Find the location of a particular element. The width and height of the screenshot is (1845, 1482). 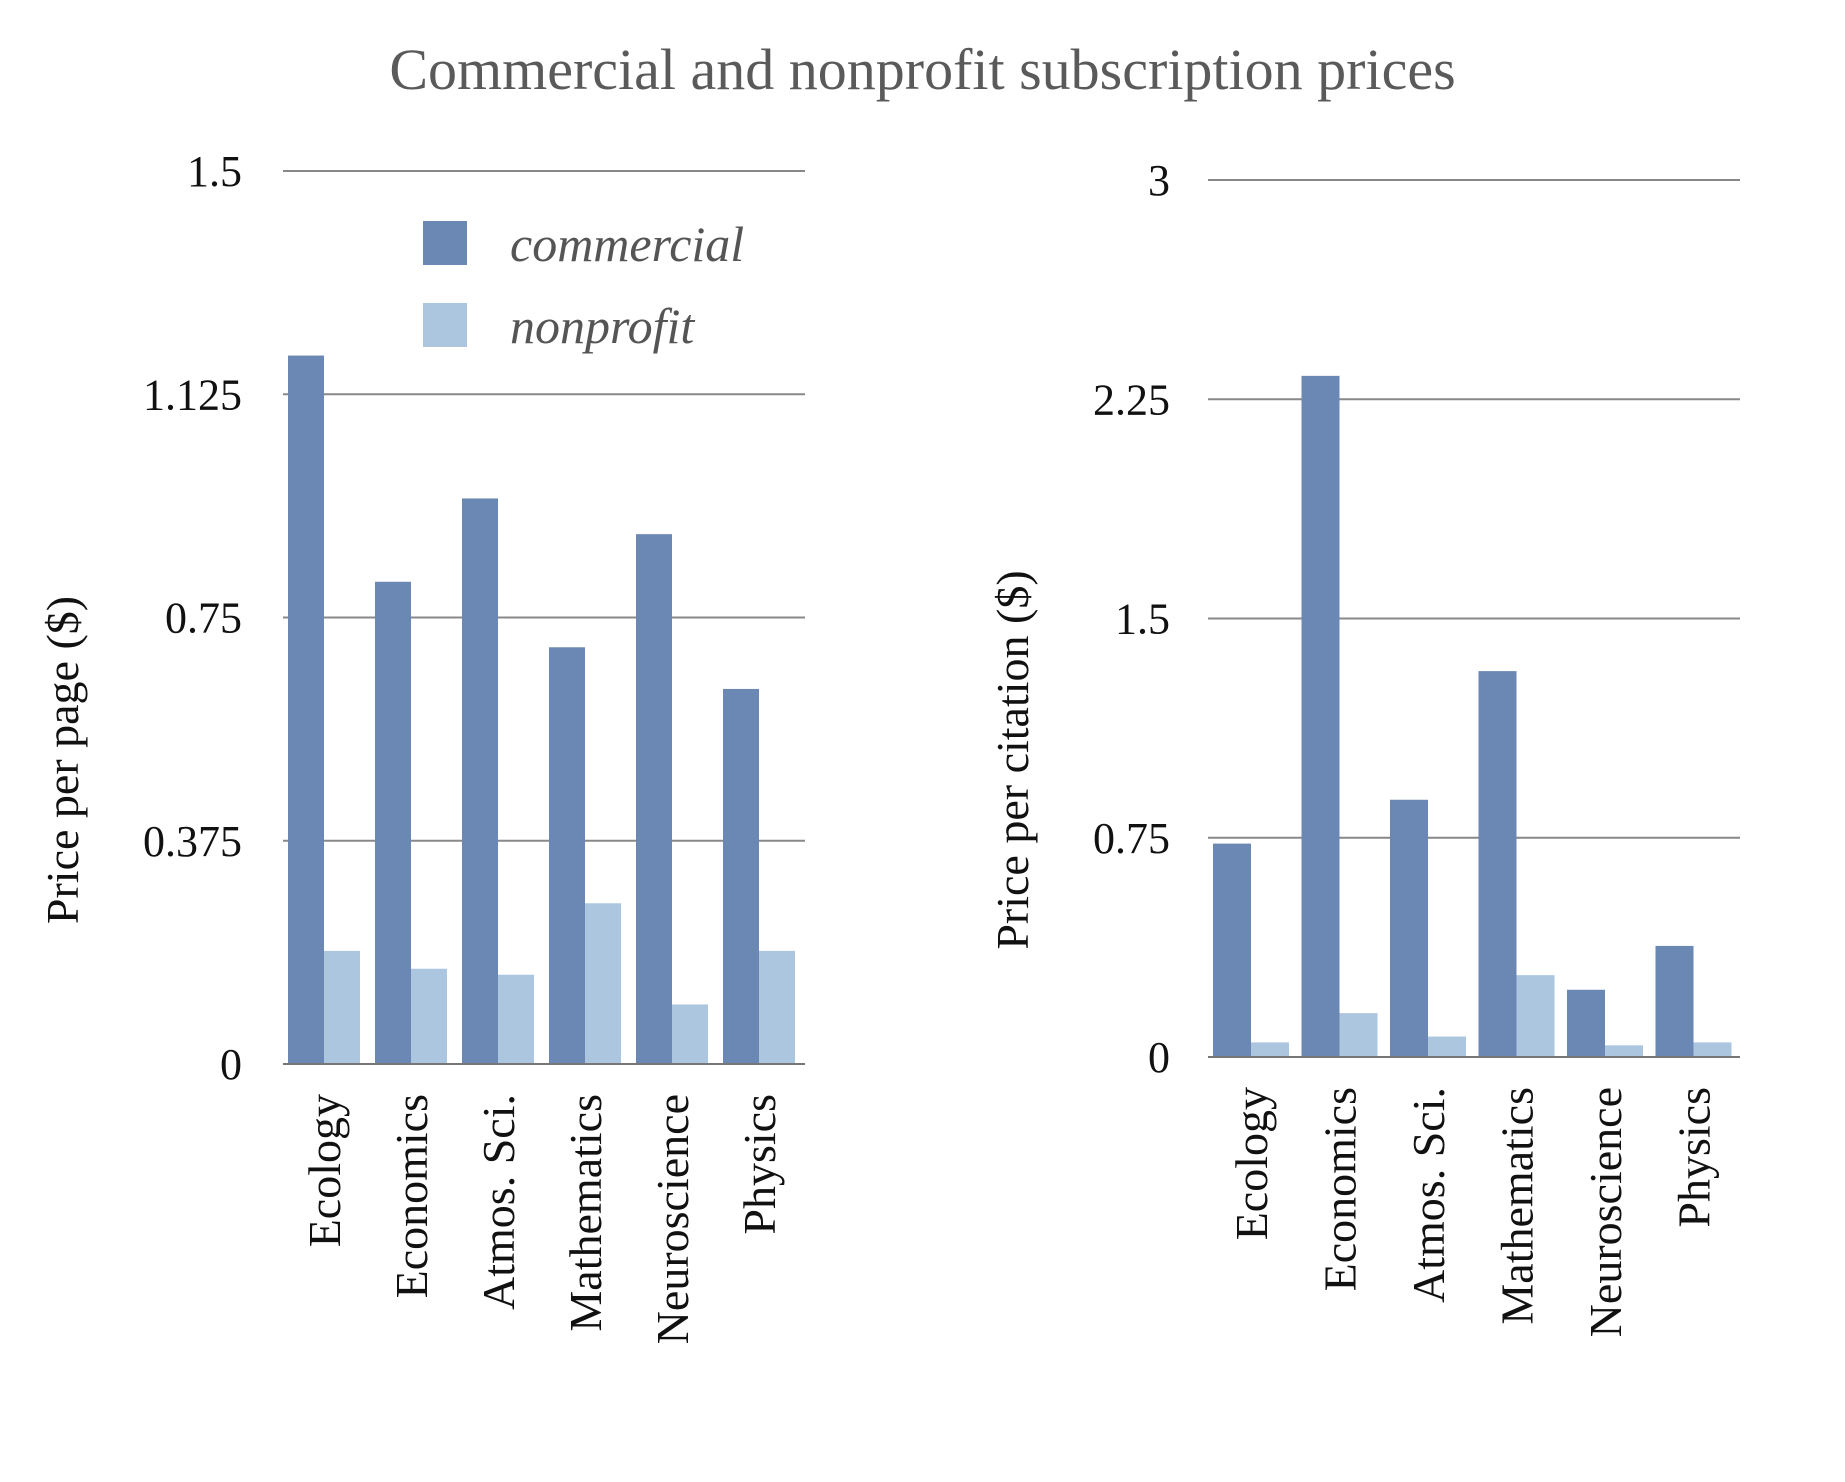

y-axis-label: Price per citation ($) is located at coordinates (1012, 759).